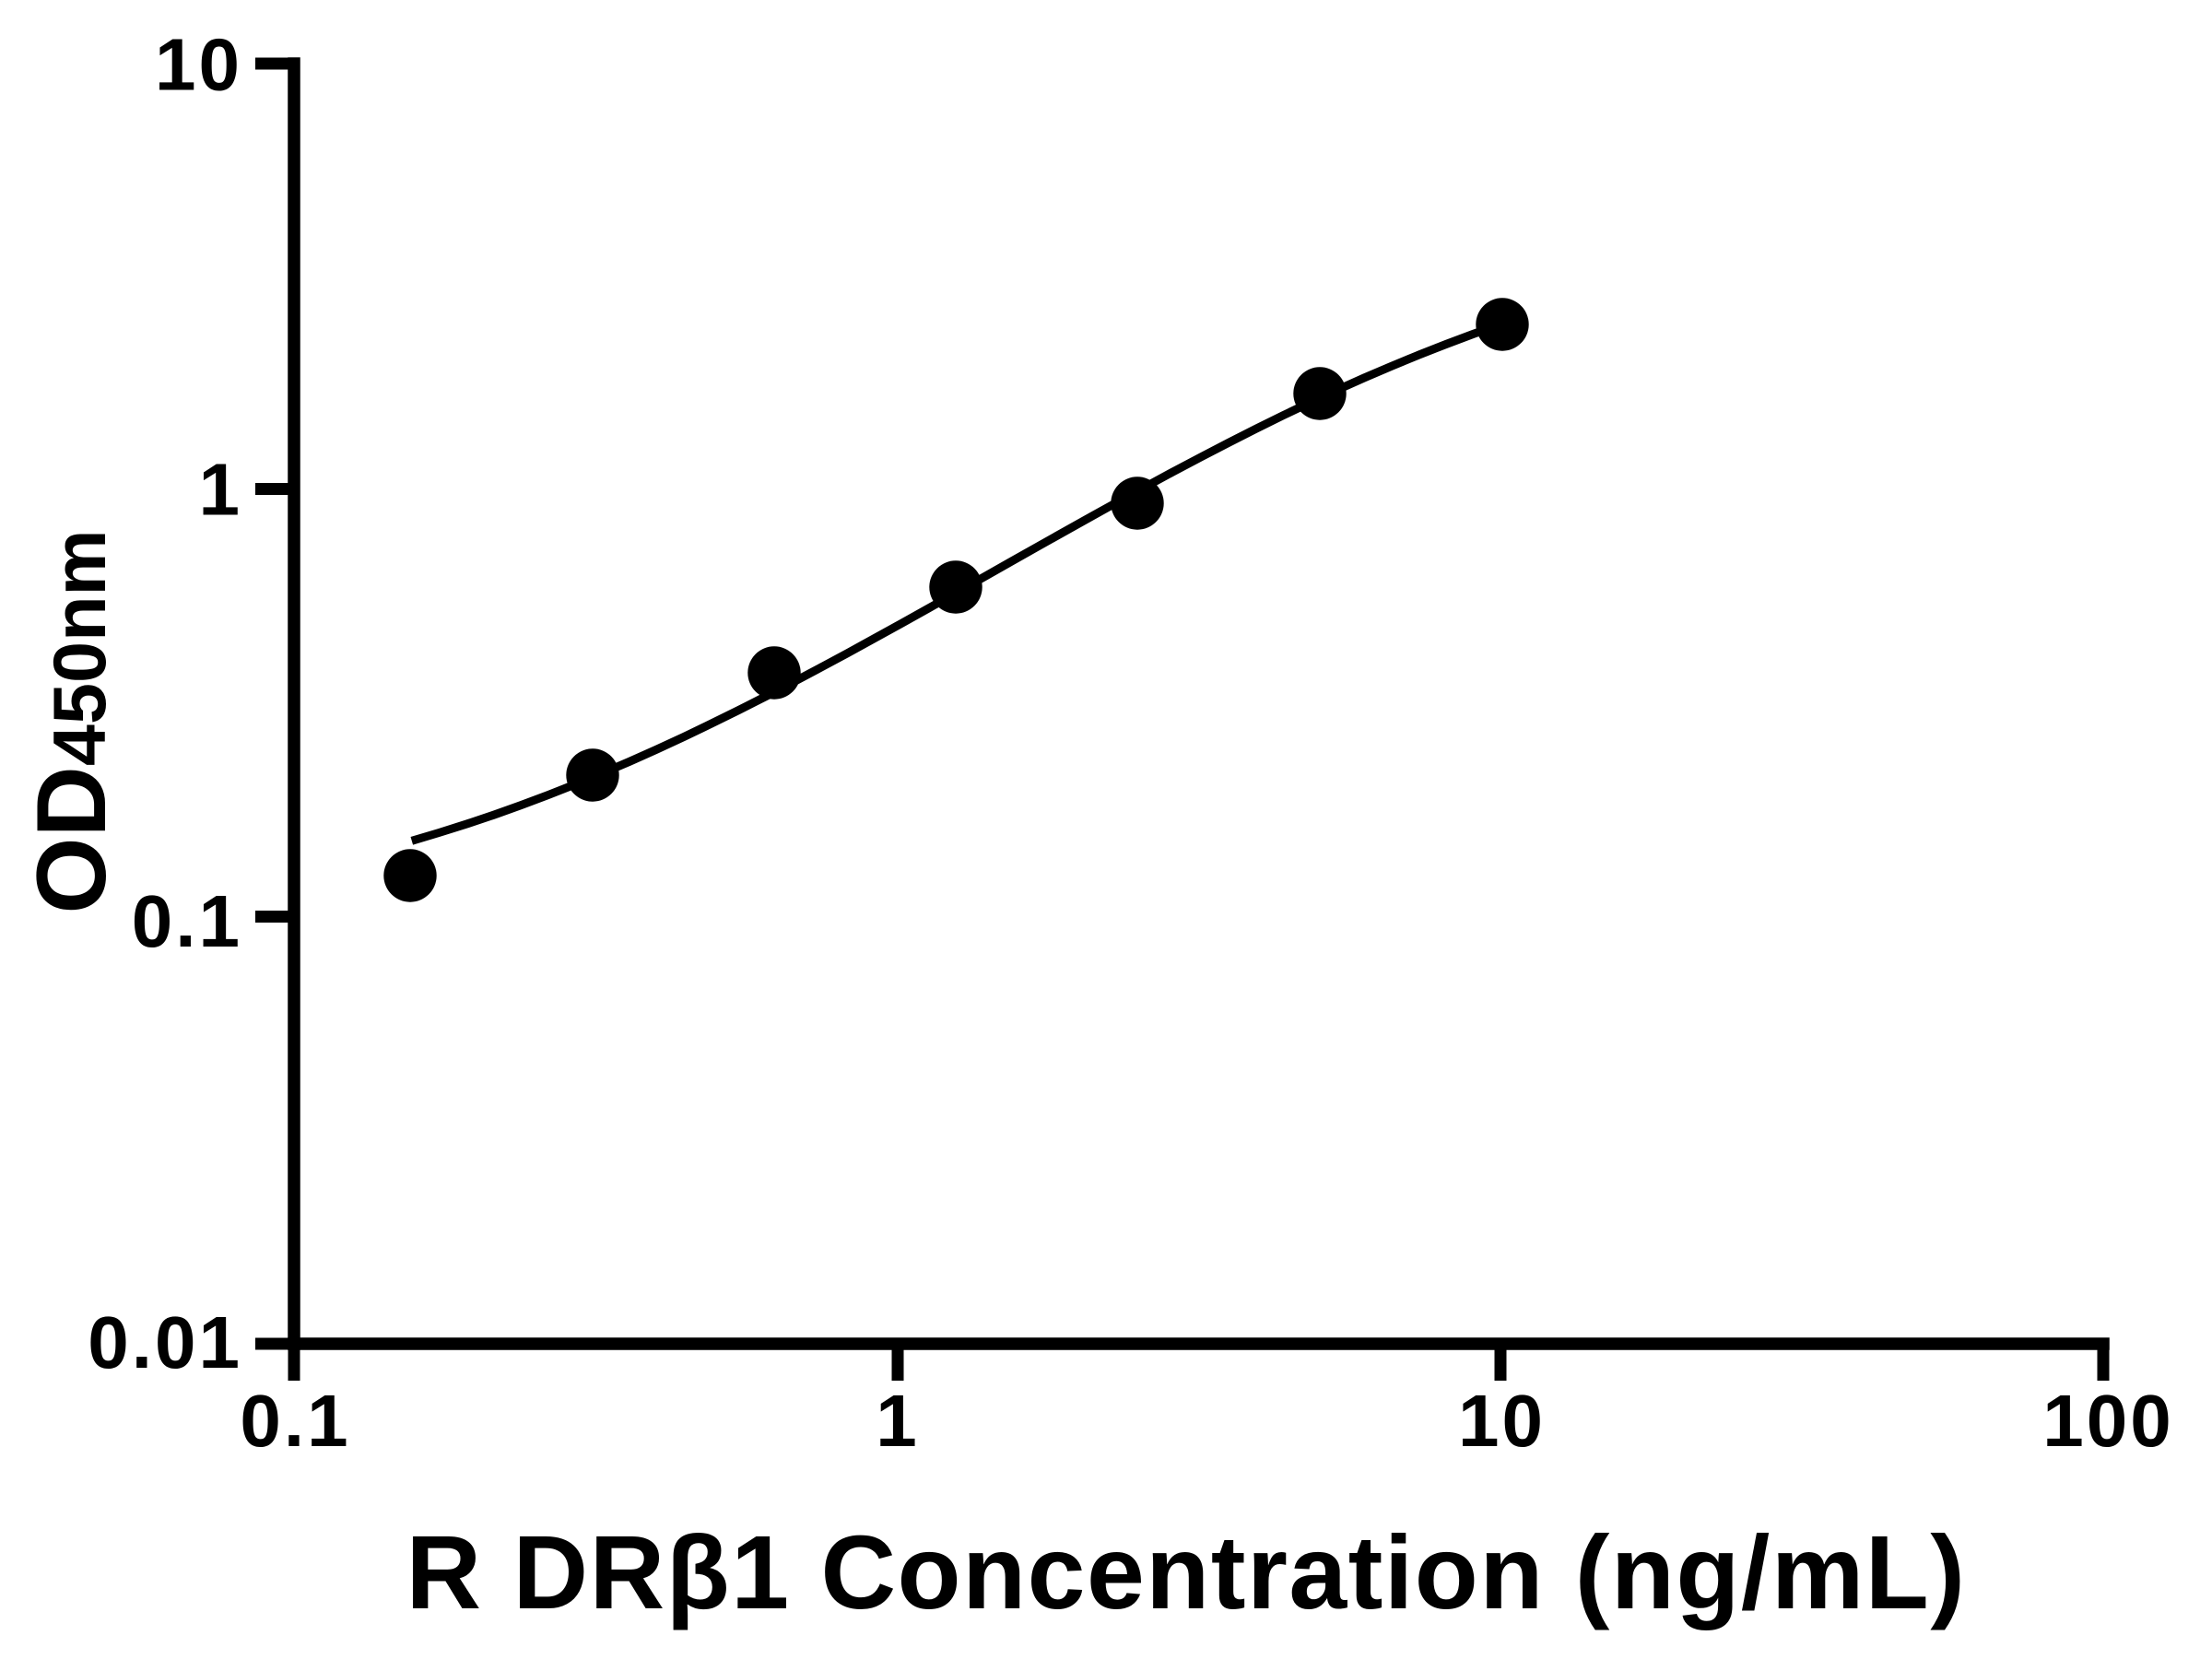 The height and width of the screenshot is (1659, 2212). I want to click on svg-text: R DRβ1 Concentration (ng/mL), so click(1186, 1572).